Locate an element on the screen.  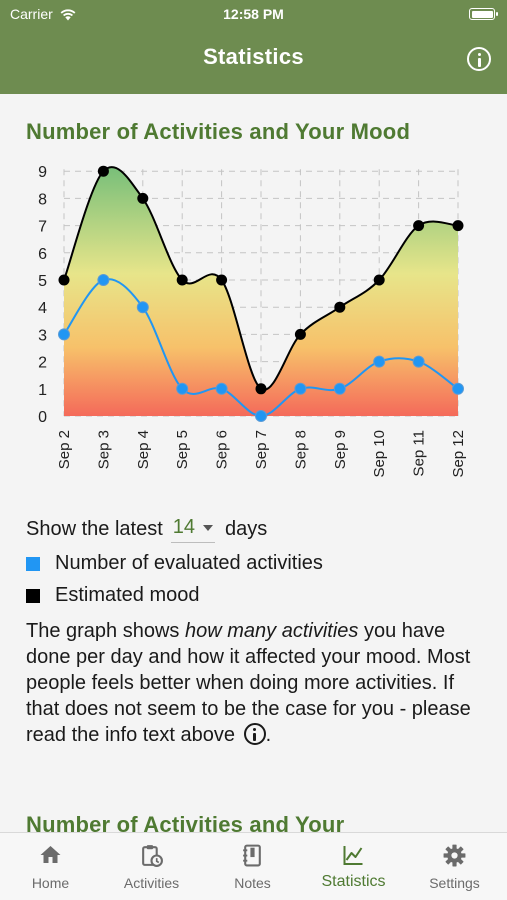
carrier-label: Carrier is located at coordinates (31, 14).